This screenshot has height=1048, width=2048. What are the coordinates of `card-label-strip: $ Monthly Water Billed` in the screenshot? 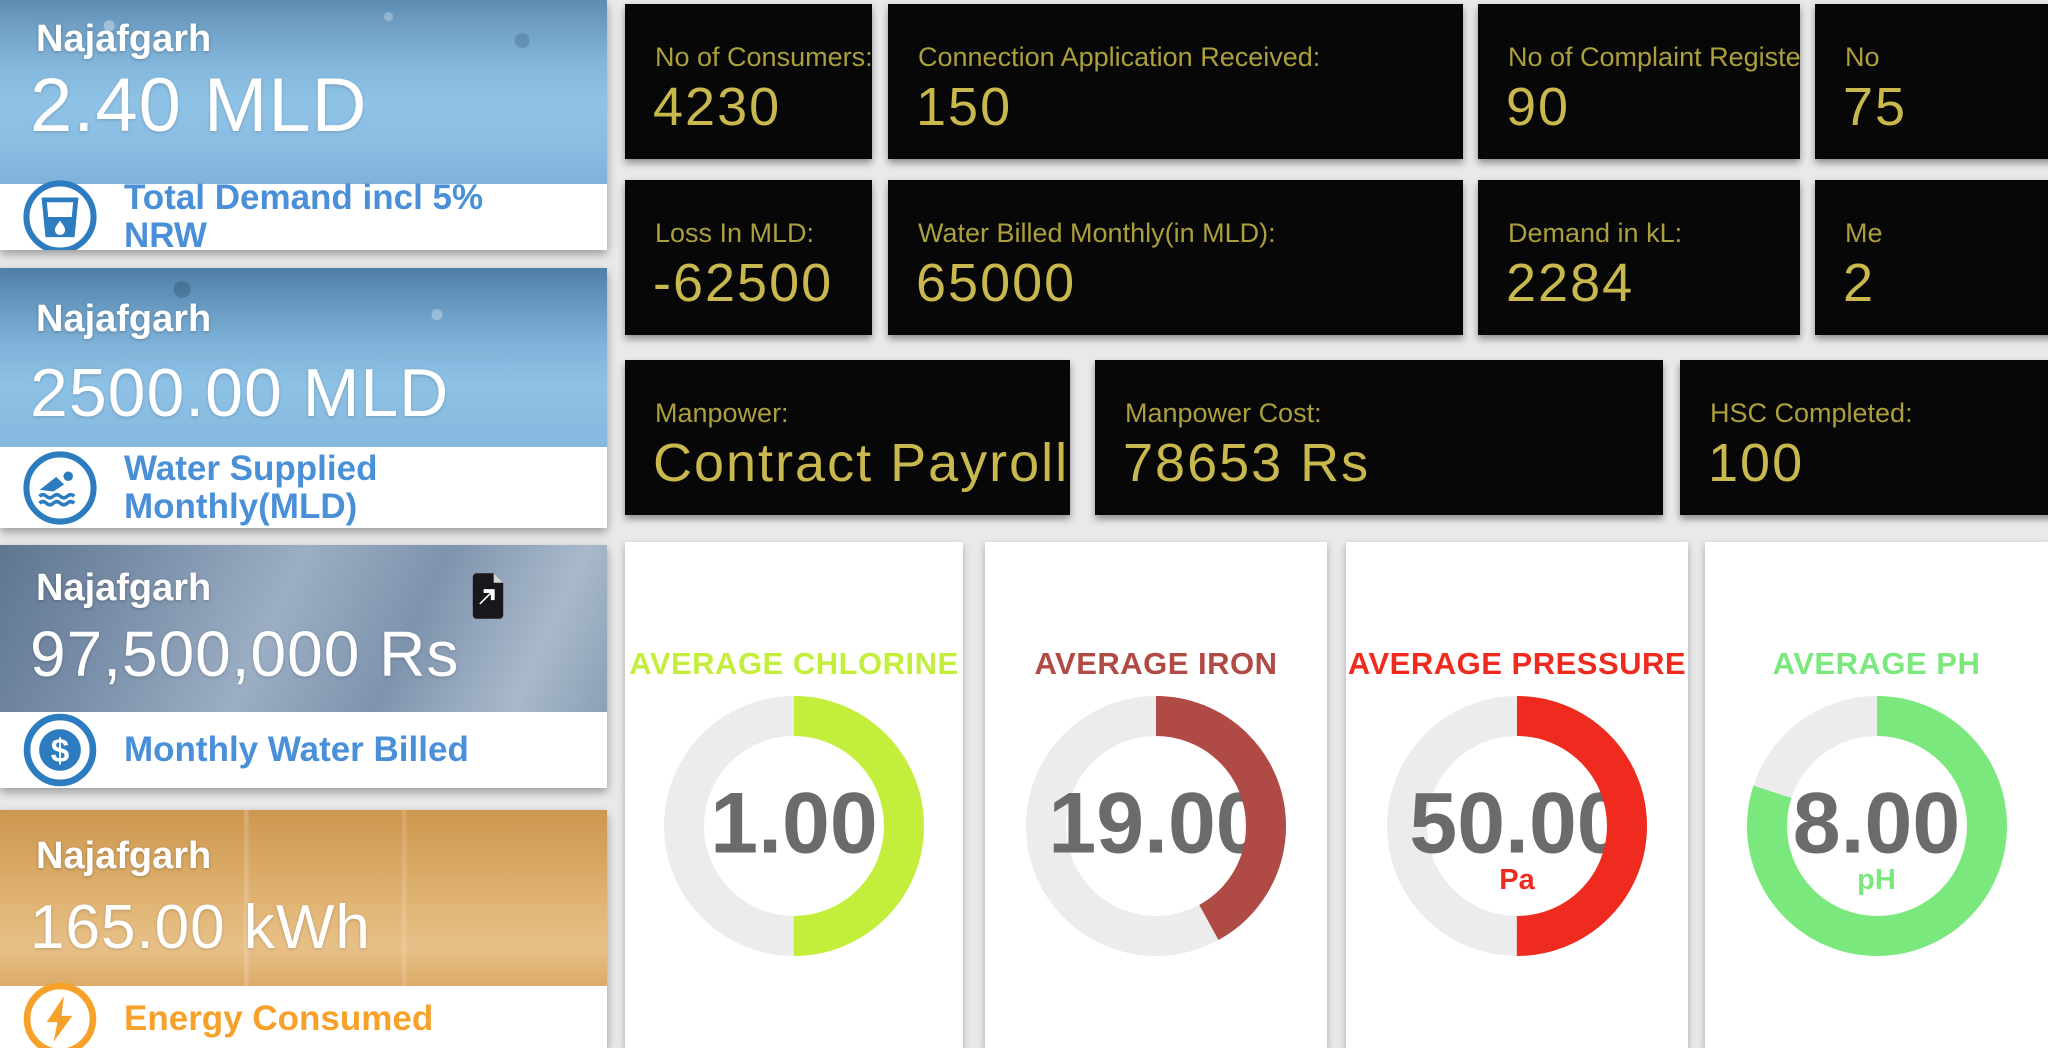 It's located at (303, 750).